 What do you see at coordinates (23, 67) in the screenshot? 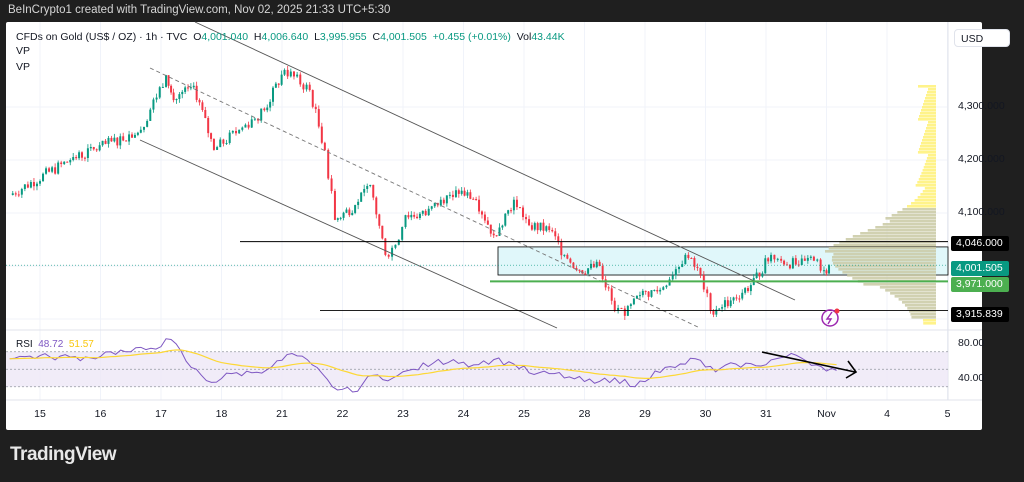
I see `indicator-vp-2: VP` at bounding box center [23, 67].